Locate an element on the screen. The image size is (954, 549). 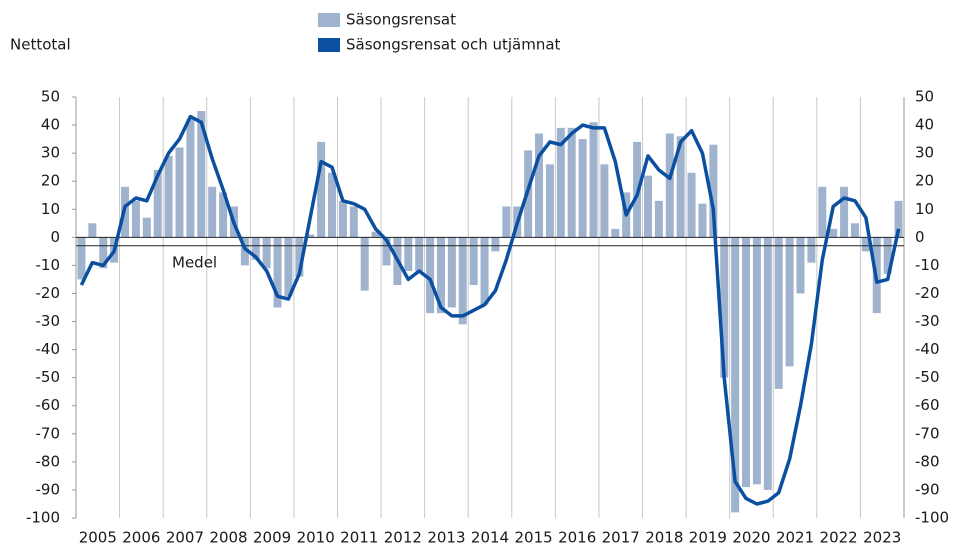
y2-tick-label: -40 is located at coordinates (927, 349).